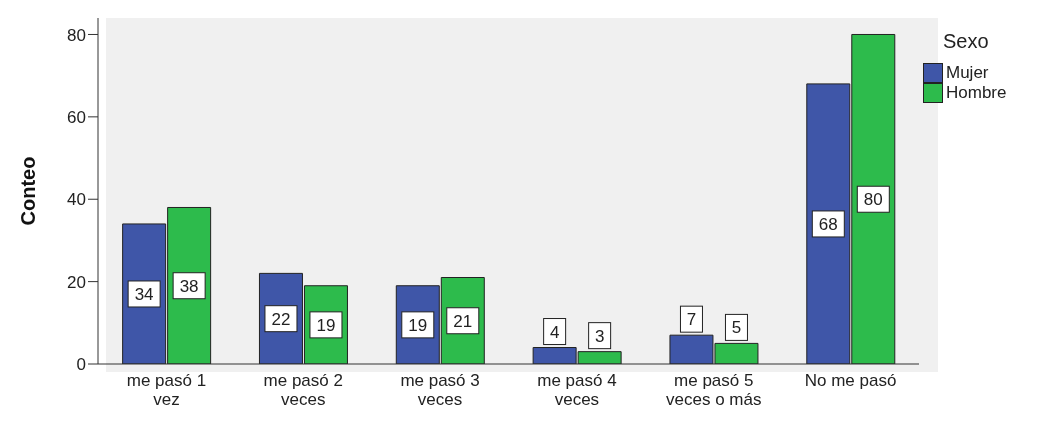 The height and width of the screenshot is (442, 1041). What do you see at coordinates (850, 380) in the screenshot?
I see `x-tick-label: No me pasó` at bounding box center [850, 380].